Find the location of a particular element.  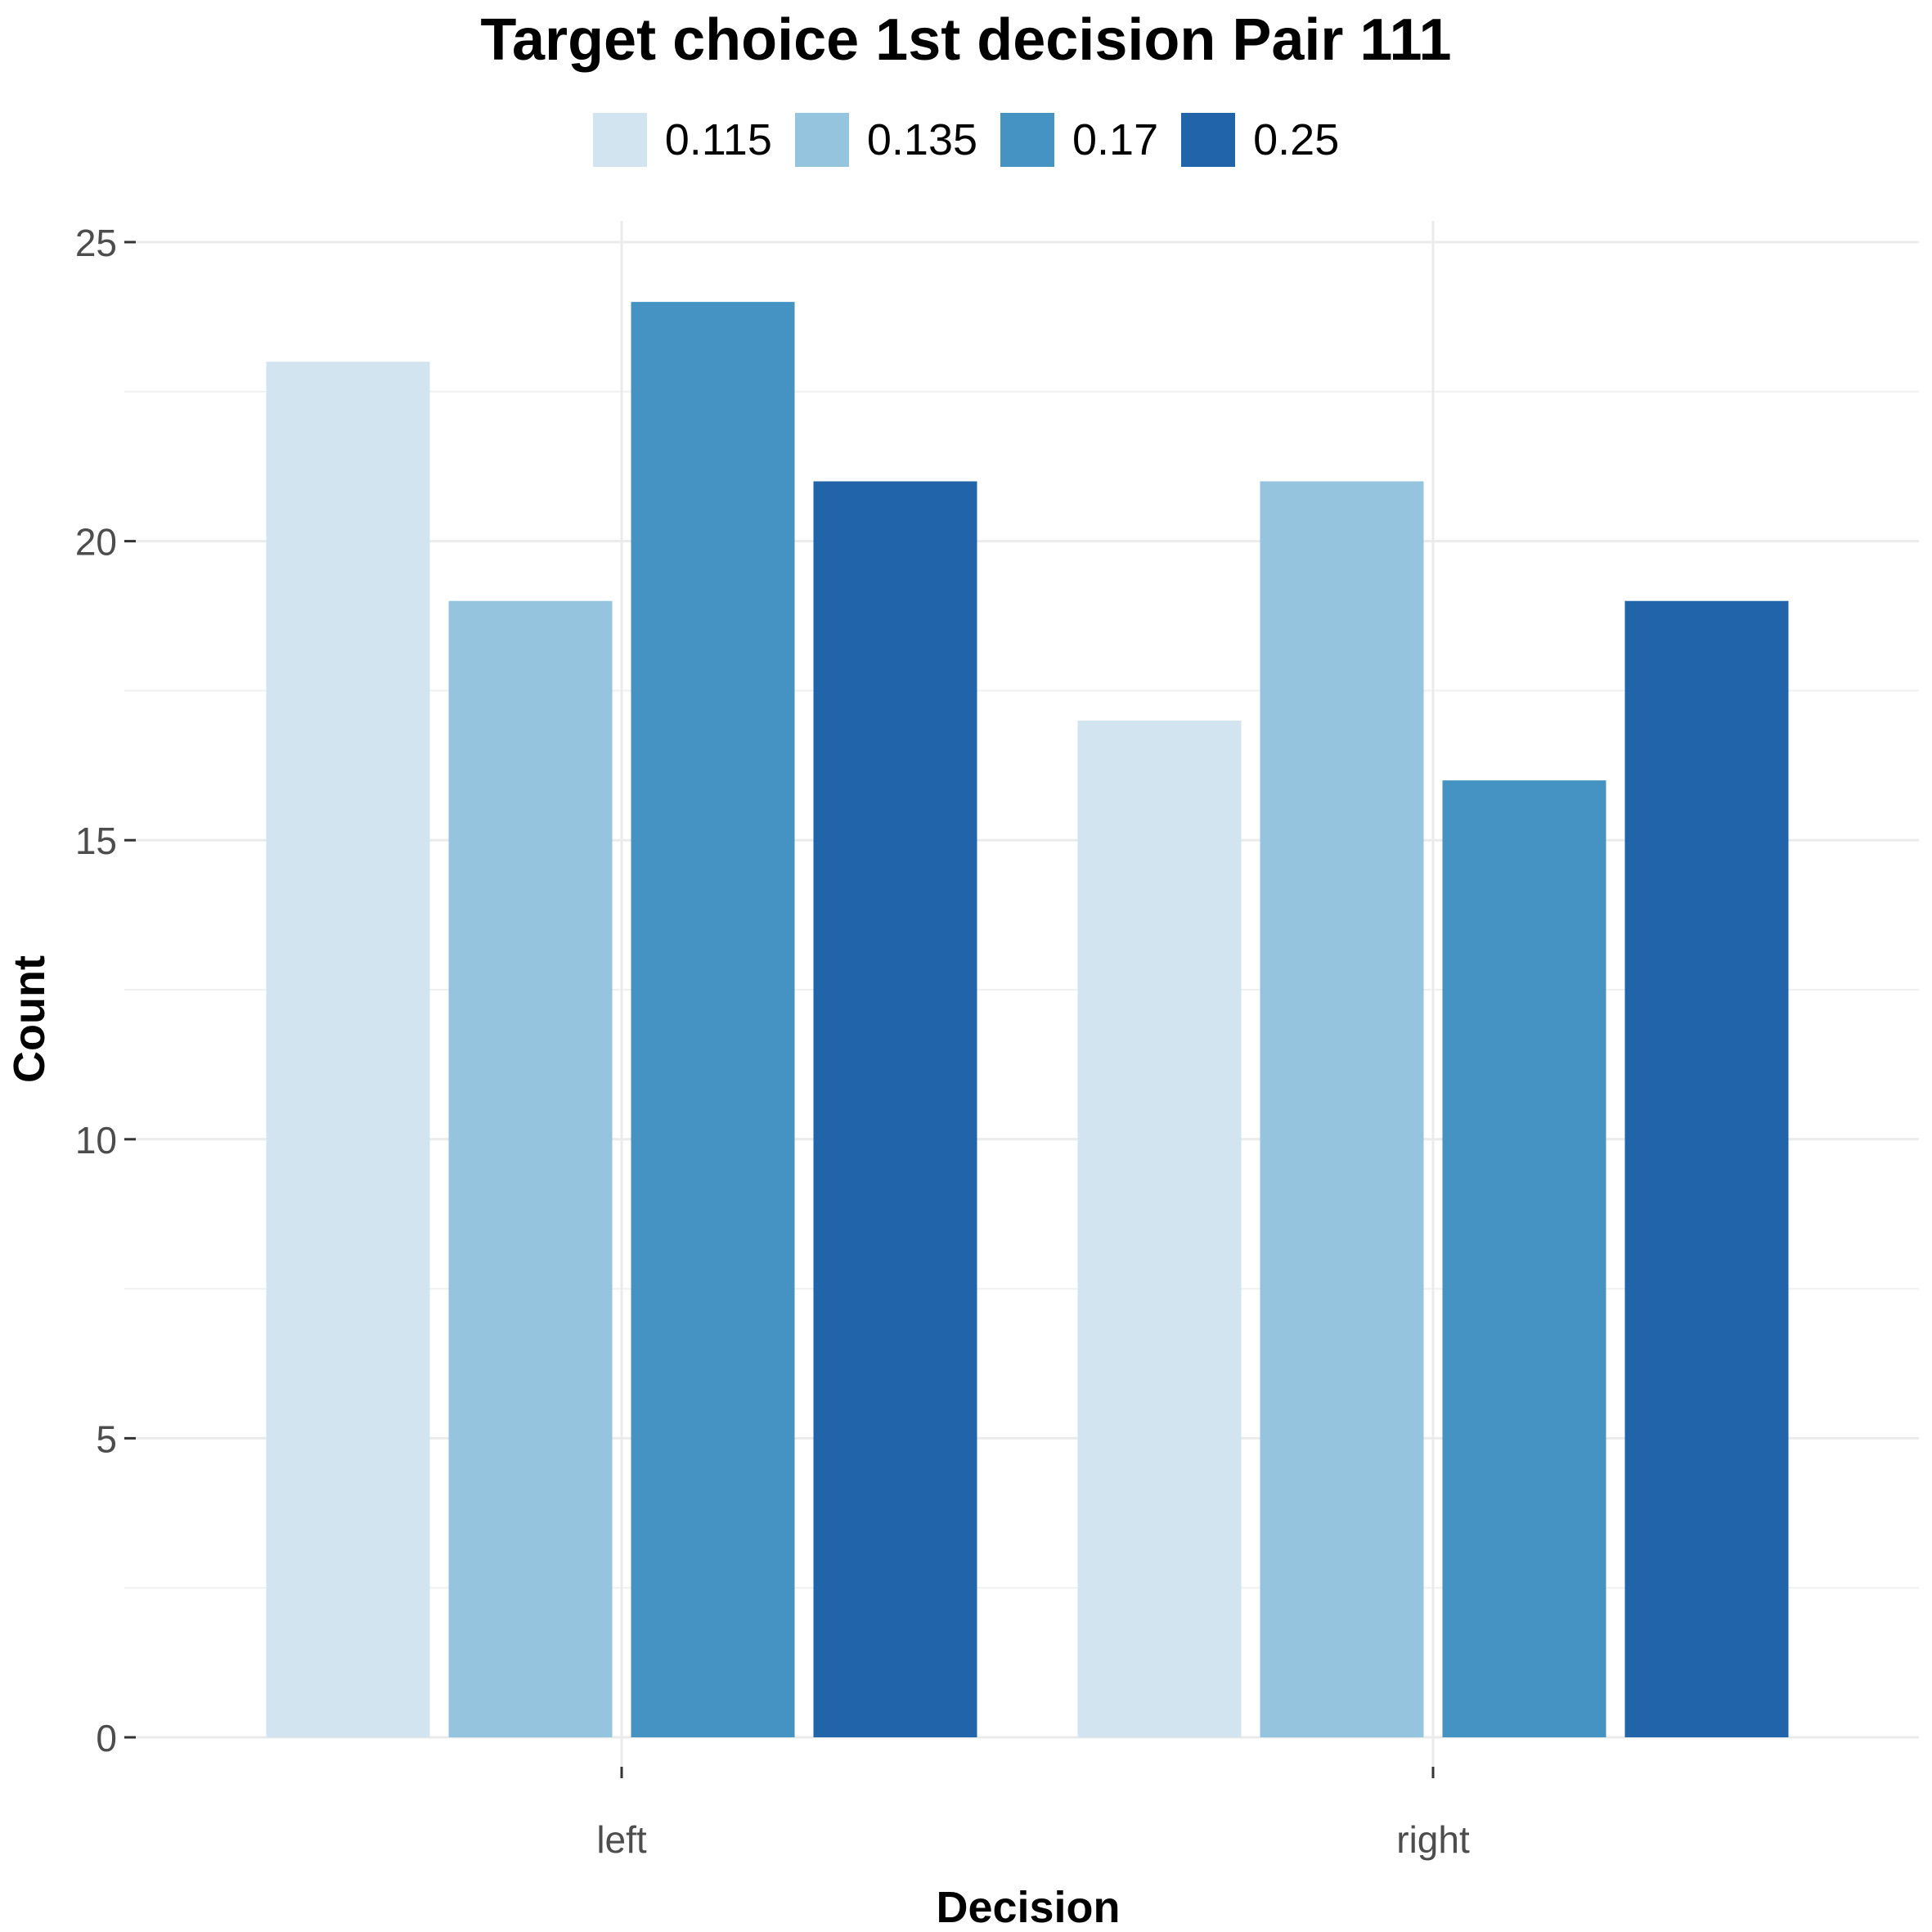

x-tick-label: left is located at coordinates (621, 1839).